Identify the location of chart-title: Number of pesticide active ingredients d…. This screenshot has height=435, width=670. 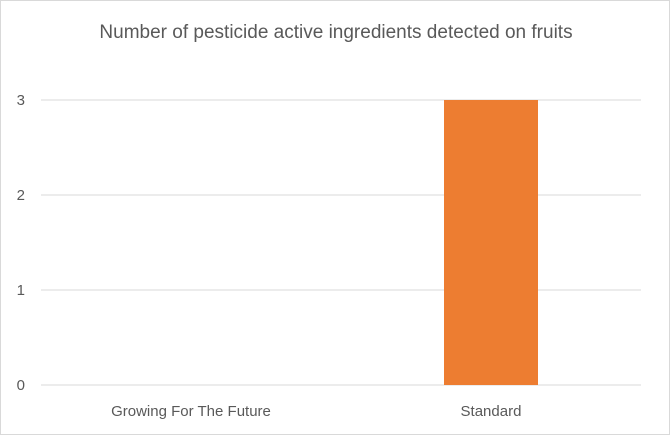
(336, 32).